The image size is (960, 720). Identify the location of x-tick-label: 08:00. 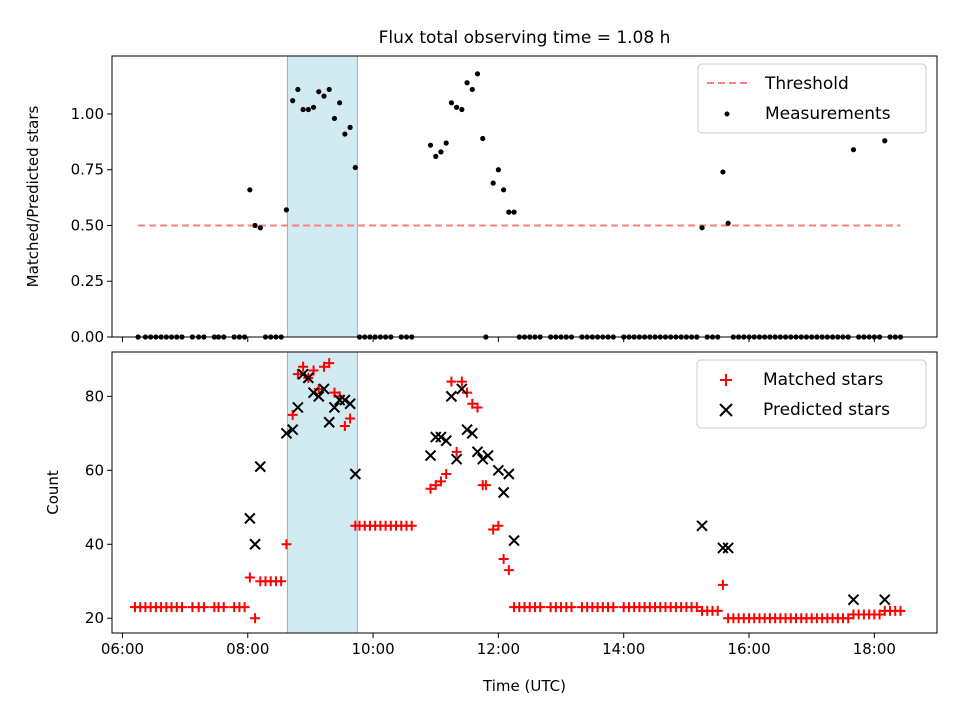
(247, 649).